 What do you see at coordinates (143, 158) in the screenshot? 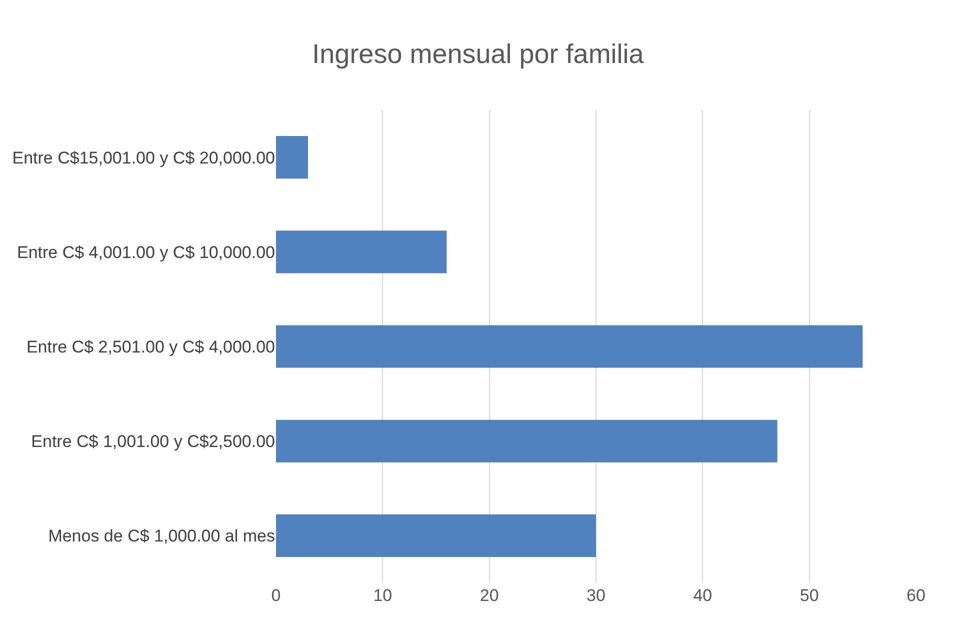
I see `y-tick-label: Entre C$15,001.00 y C$ 20,000.00` at bounding box center [143, 158].